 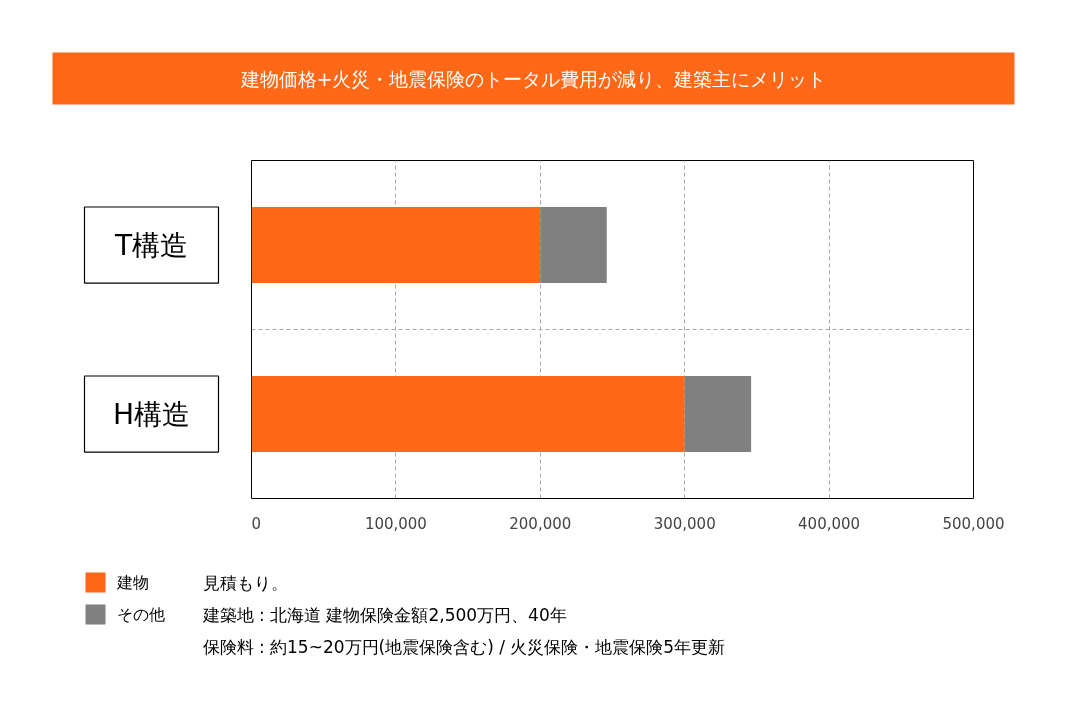 I want to click on y-tick-label: H構造, so click(x=151, y=414).